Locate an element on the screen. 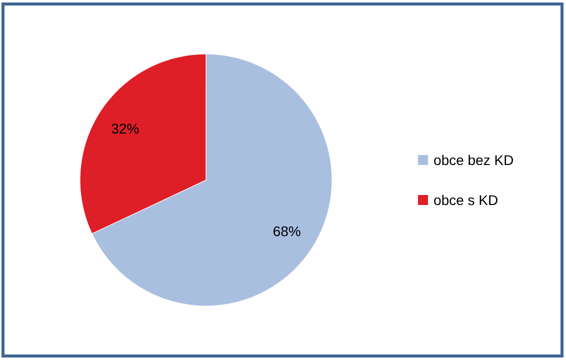 This screenshot has height=360, width=566. data-label: 68% is located at coordinates (287, 231).